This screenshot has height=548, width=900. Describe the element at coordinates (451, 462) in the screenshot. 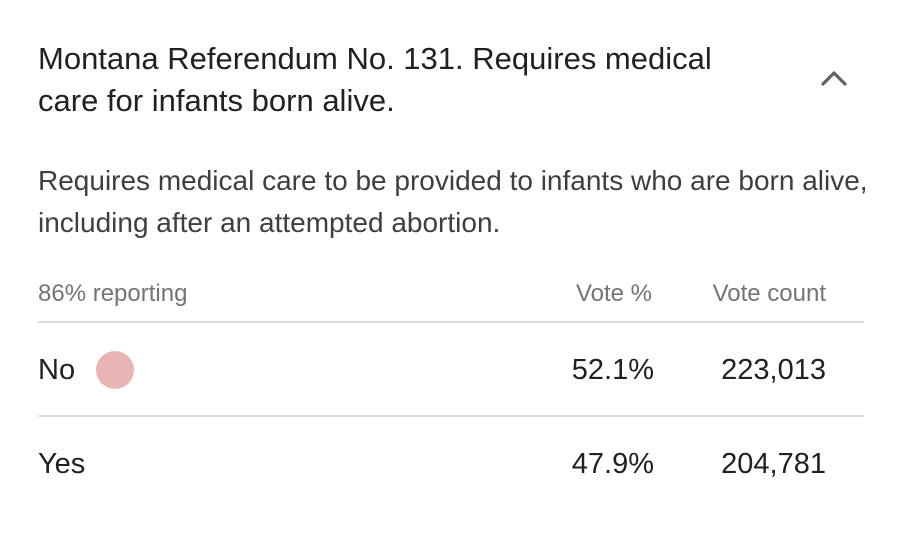

I see `result-row-yes: Yes 47.9% 204,781` at that location.